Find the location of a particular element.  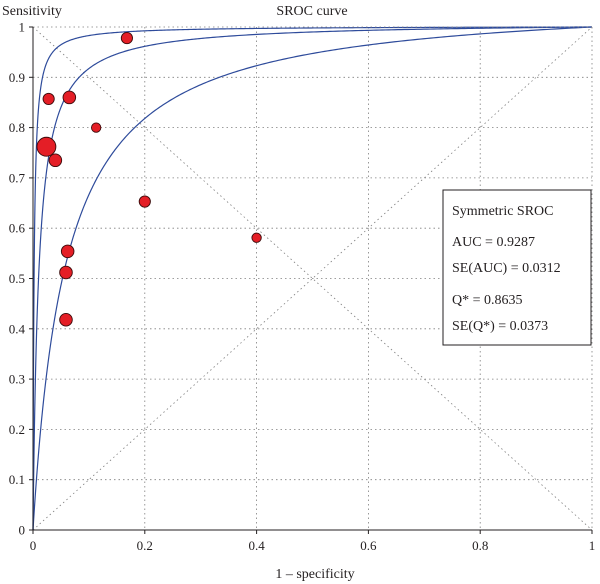

y-tick-label-5: 0.5 is located at coordinates (17, 278).